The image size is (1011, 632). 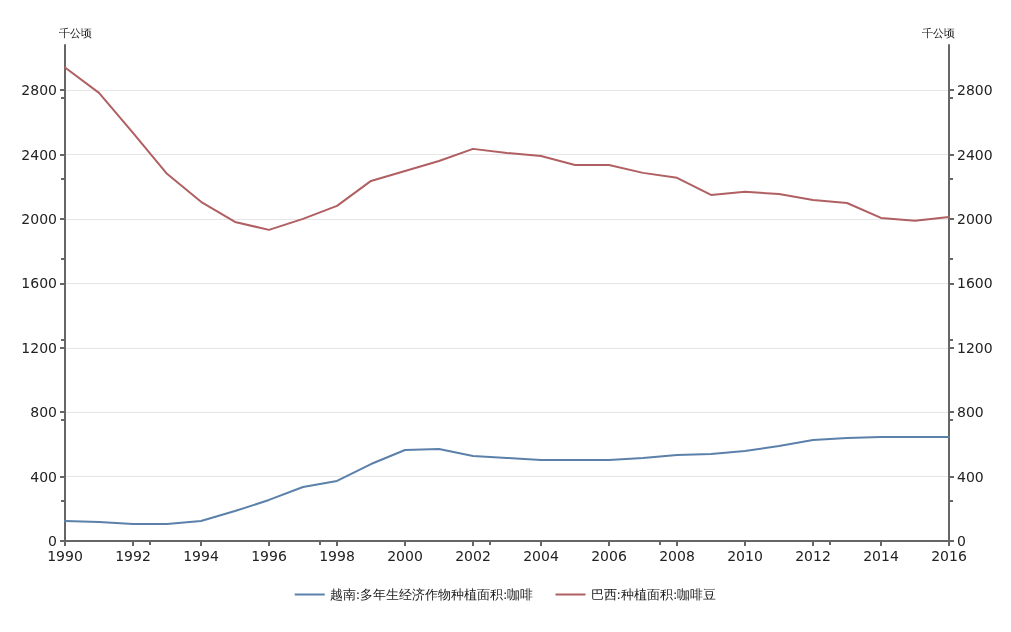 What do you see at coordinates (473, 556) in the screenshot?
I see `x-tick-label: 2002` at bounding box center [473, 556].